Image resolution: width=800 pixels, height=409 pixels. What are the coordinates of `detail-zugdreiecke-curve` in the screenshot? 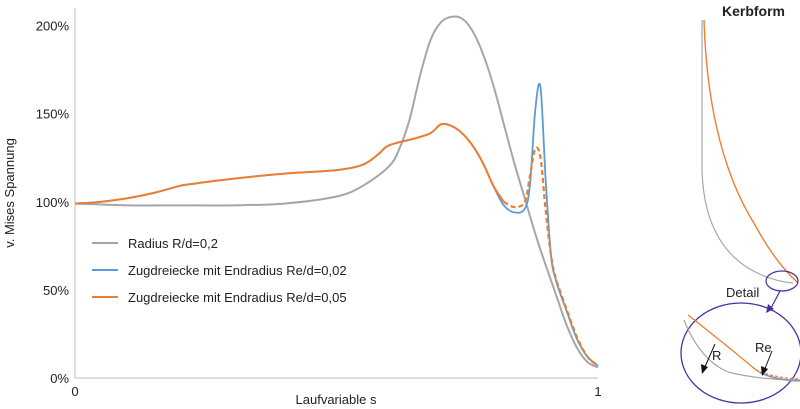 It's located at (743, 348).